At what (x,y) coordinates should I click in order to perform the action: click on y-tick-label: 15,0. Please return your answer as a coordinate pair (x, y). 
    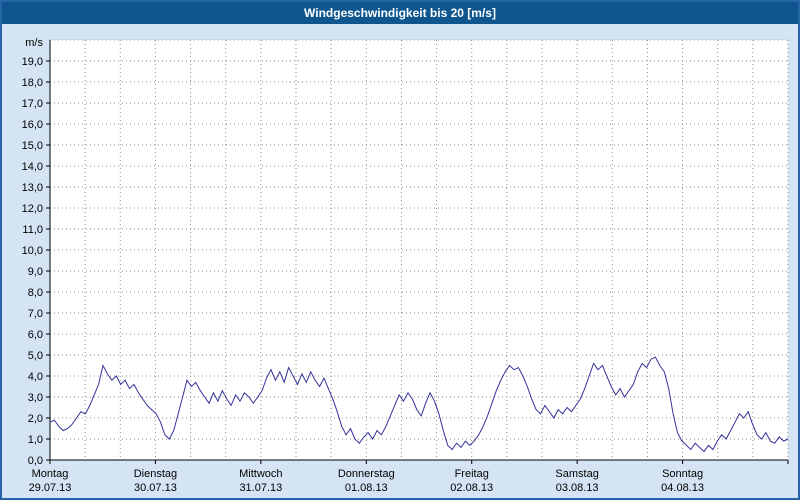
    Looking at the image, I should click on (32, 146).